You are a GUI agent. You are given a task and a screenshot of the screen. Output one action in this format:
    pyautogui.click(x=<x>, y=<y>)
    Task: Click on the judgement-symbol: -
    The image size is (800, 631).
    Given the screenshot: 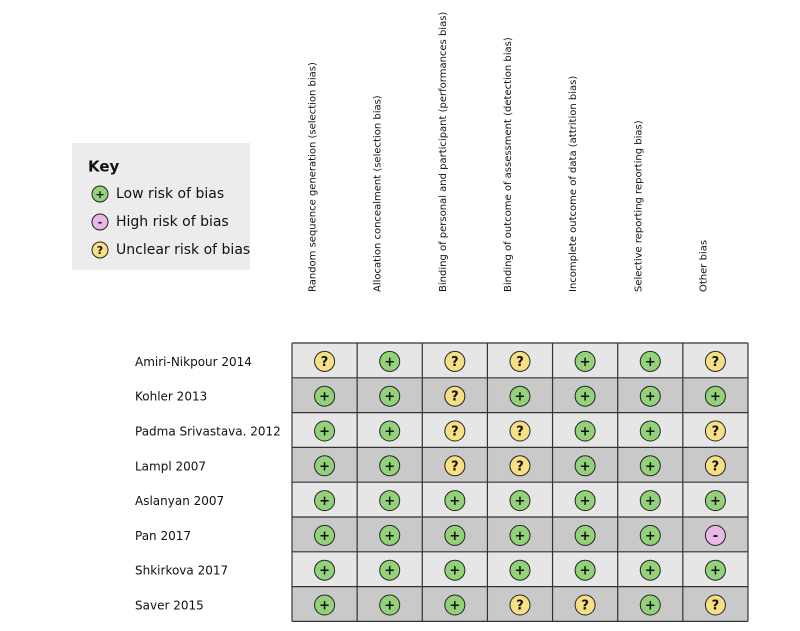 What is the action you would take?
    pyautogui.click(x=715, y=536)
    